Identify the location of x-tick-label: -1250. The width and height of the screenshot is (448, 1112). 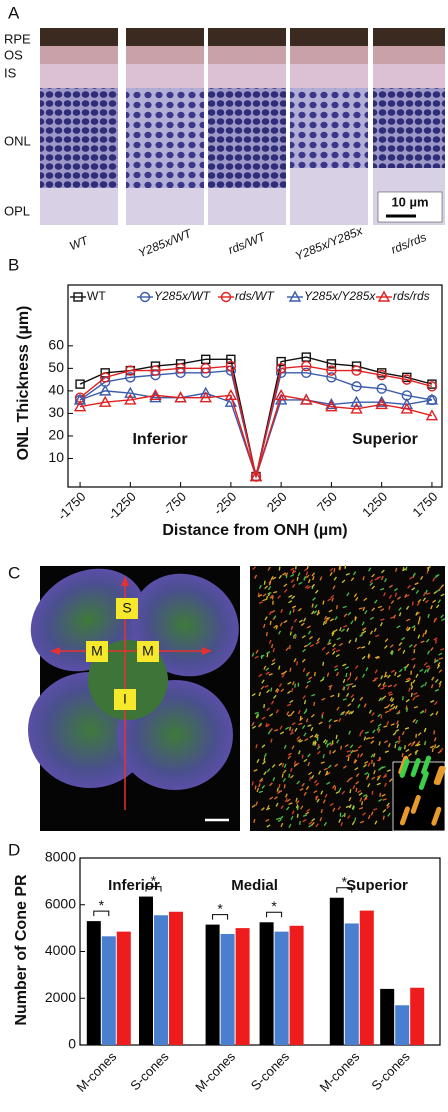
(122, 506).